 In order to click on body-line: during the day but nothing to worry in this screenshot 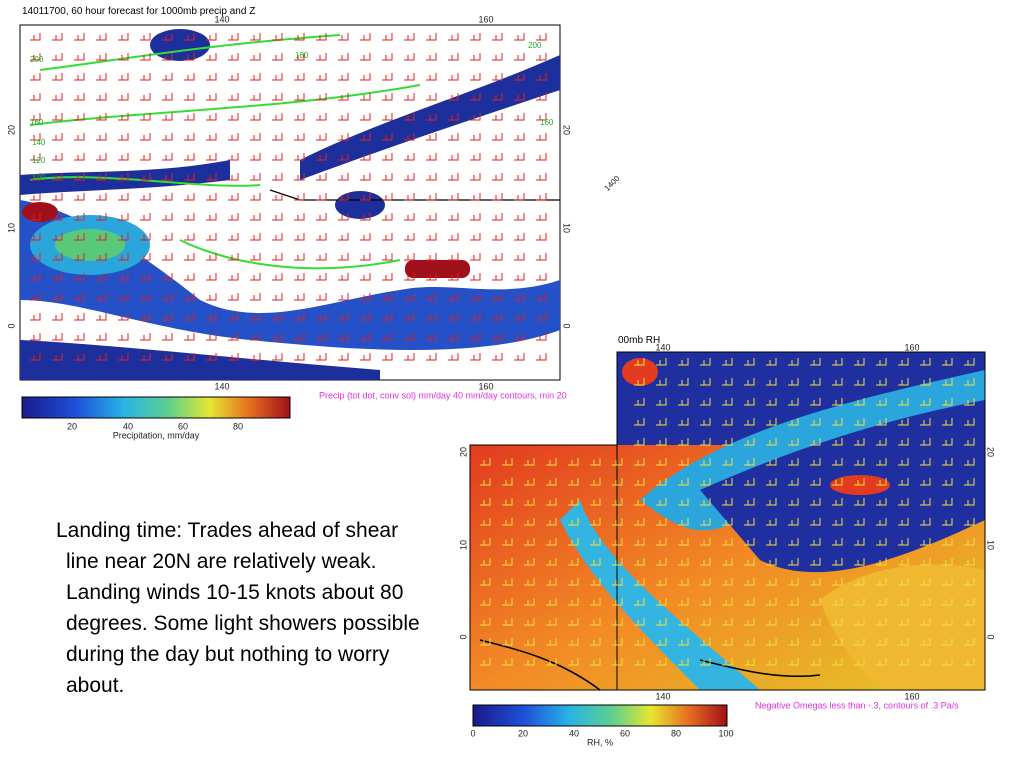, I will do `click(228, 654)`.